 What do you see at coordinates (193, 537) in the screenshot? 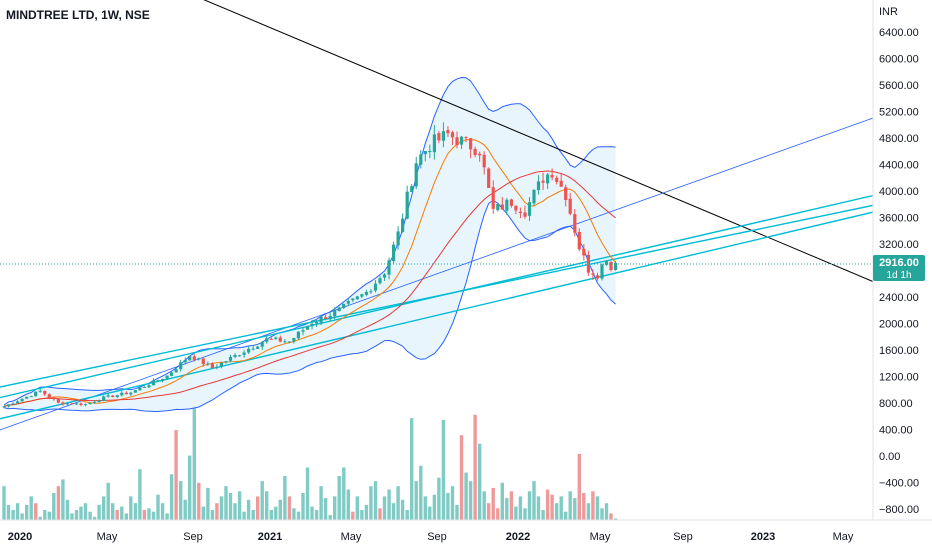
I see `time-tick-label: Sep` at bounding box center [193, 537].